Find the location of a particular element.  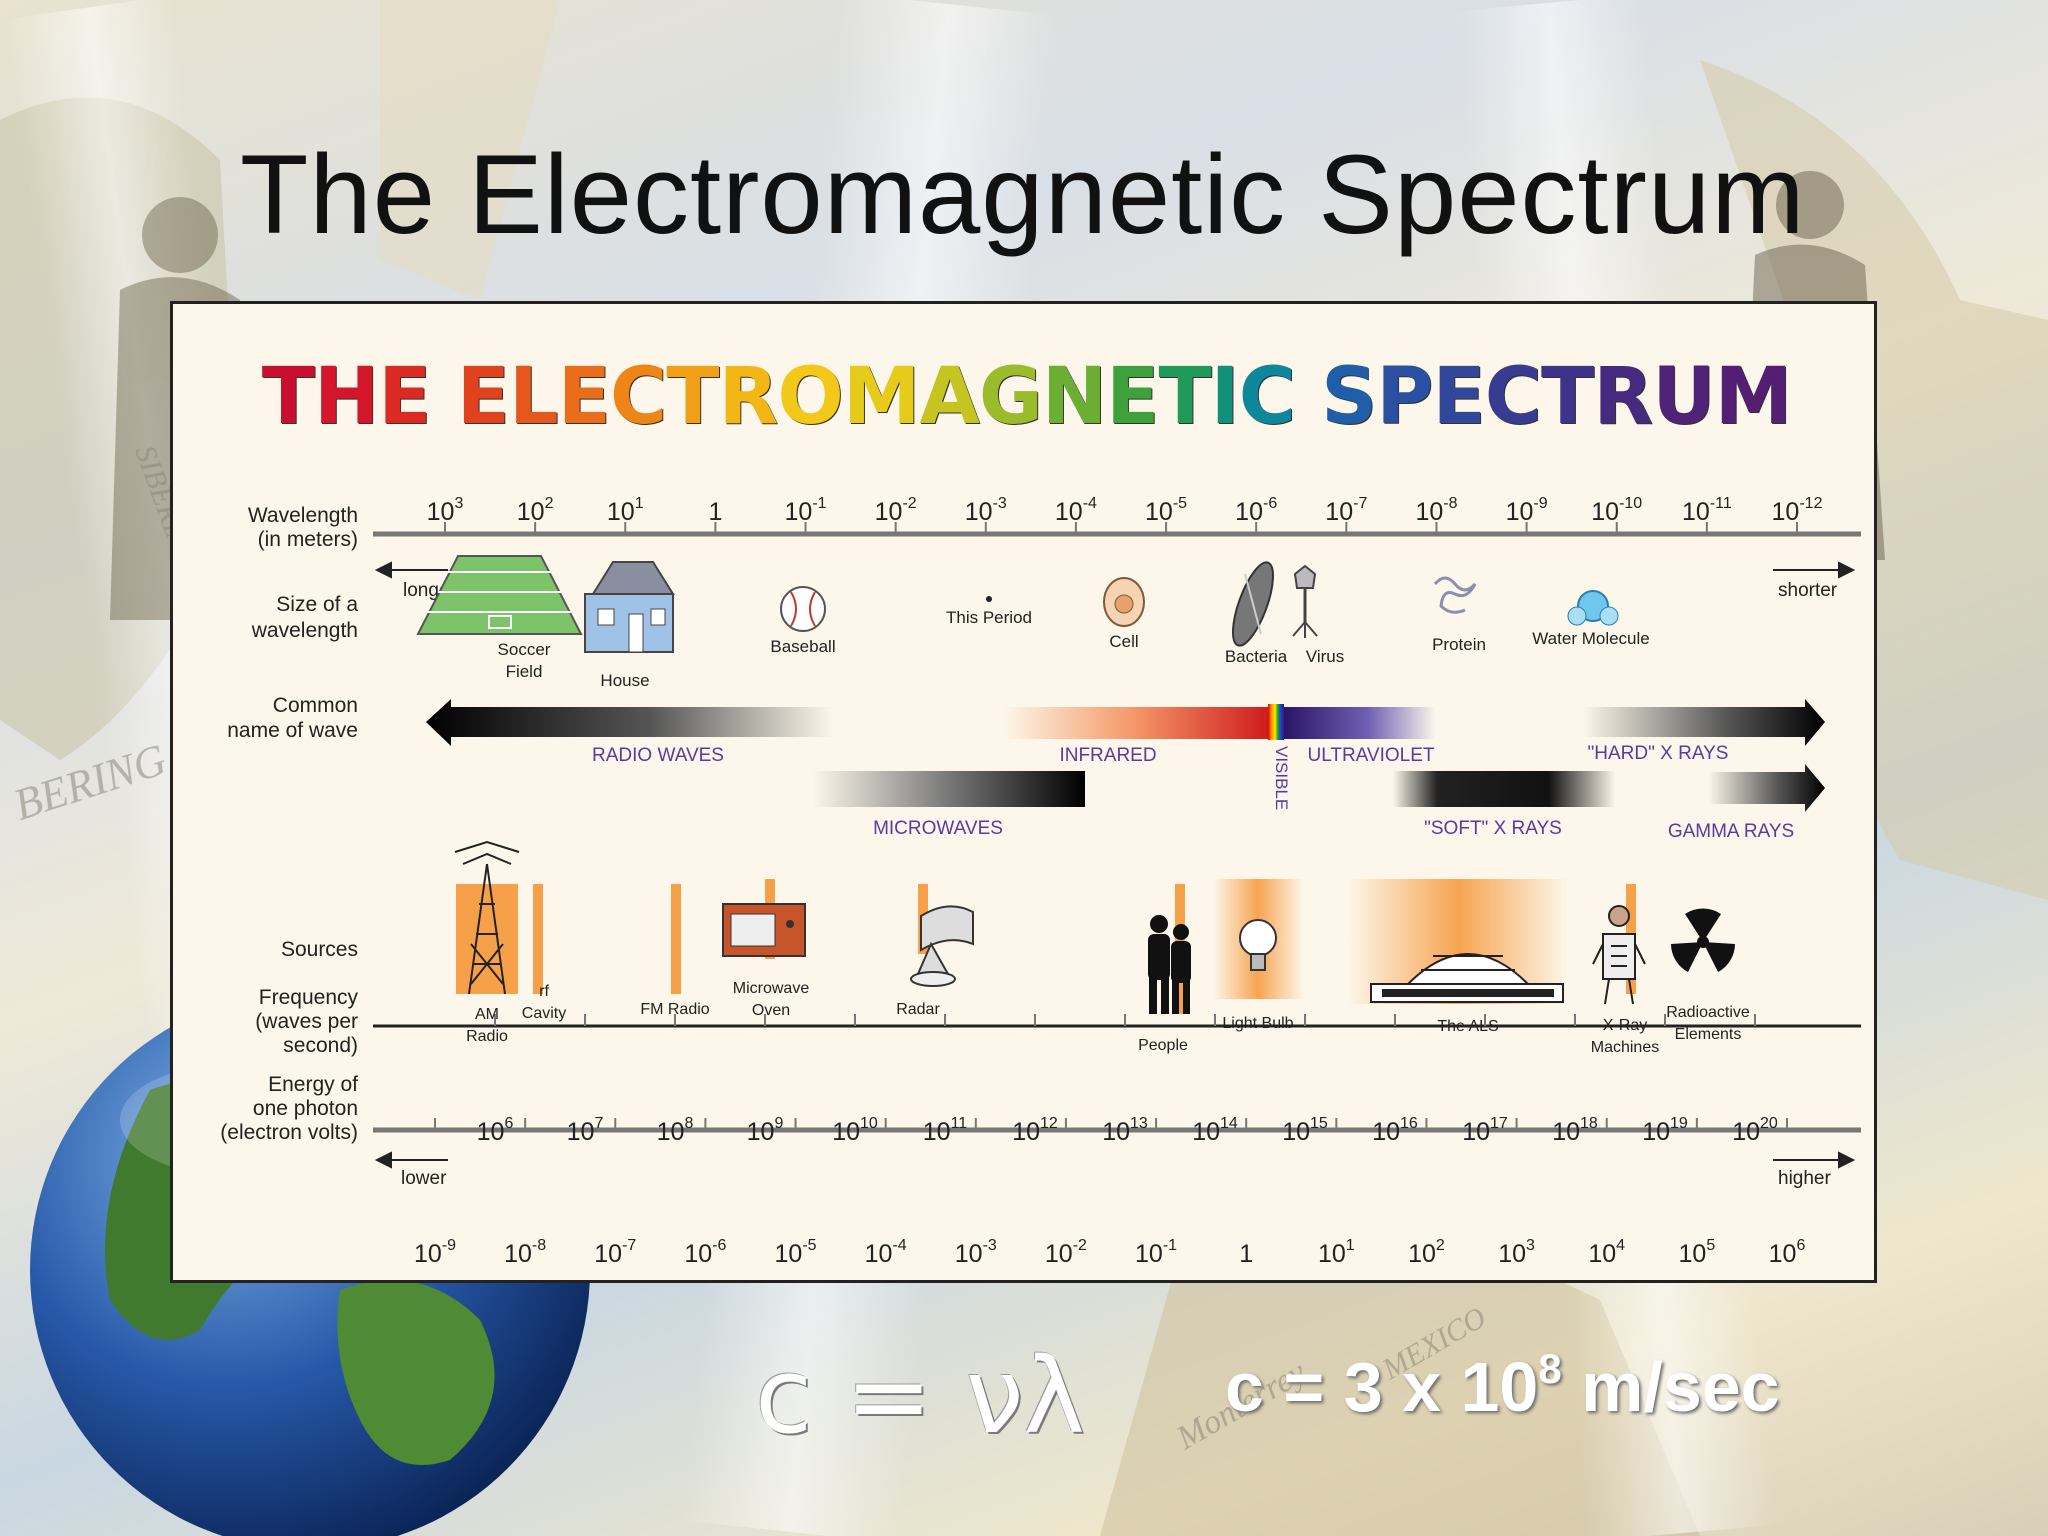

poster-title: THE ELECTROMAGNETIC SPECTRUM is located at coordinates (1023, 397).